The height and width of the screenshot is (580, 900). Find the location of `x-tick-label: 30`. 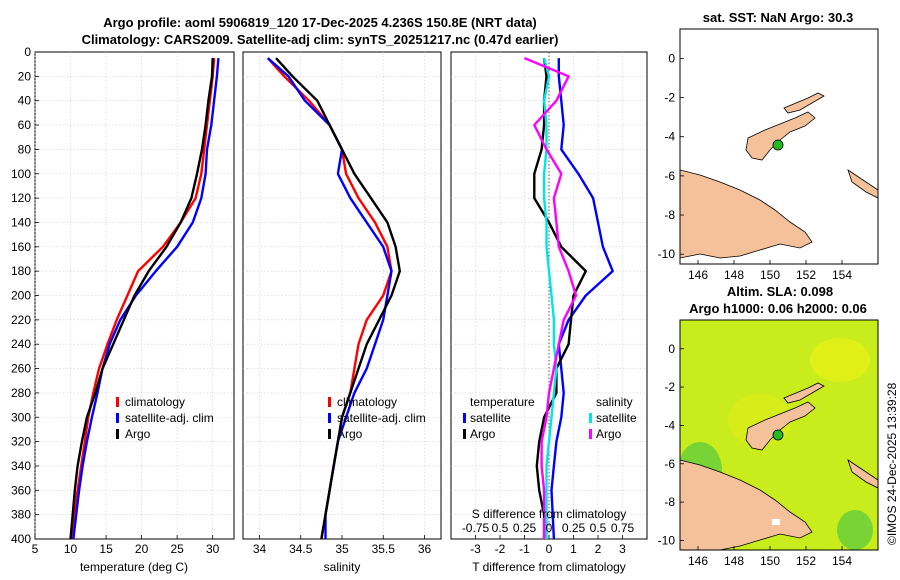

x-tick-label: 30 is located at coordinates (213, 549).